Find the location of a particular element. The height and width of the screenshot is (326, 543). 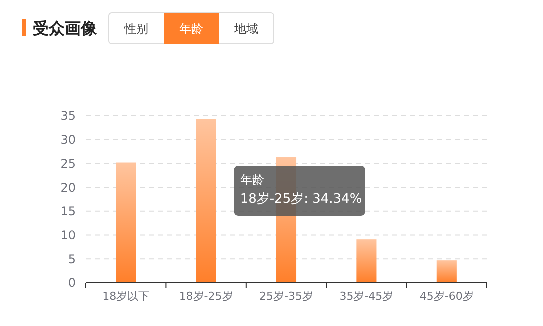

text: 年龄 is located at coordinates (192, 29).